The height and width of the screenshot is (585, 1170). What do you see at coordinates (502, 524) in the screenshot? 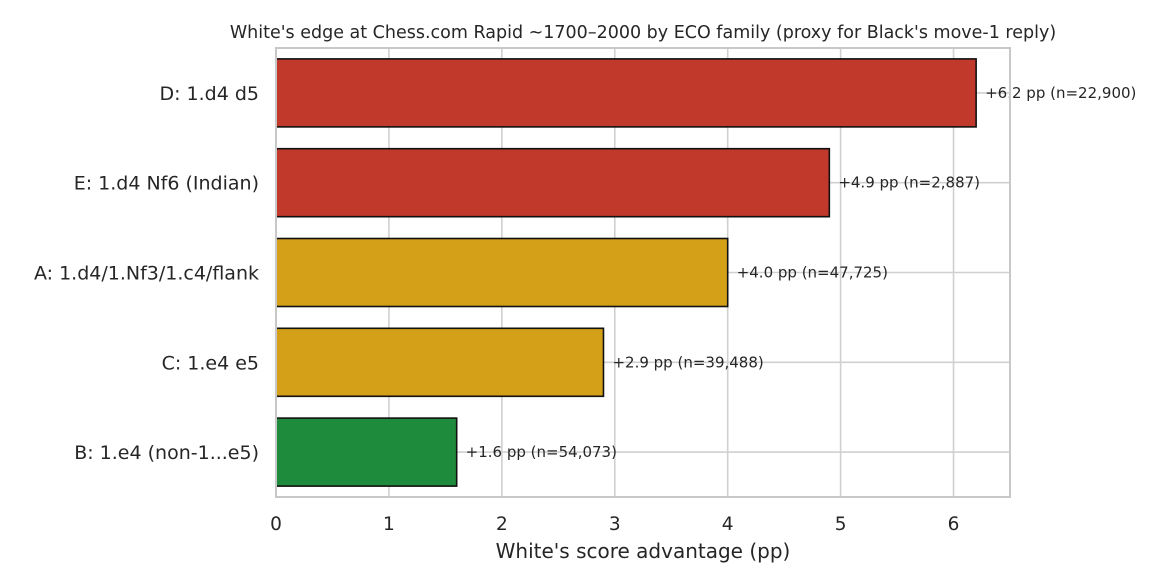
I see `x-tick-label: 2` at bounding box center [502, 524].